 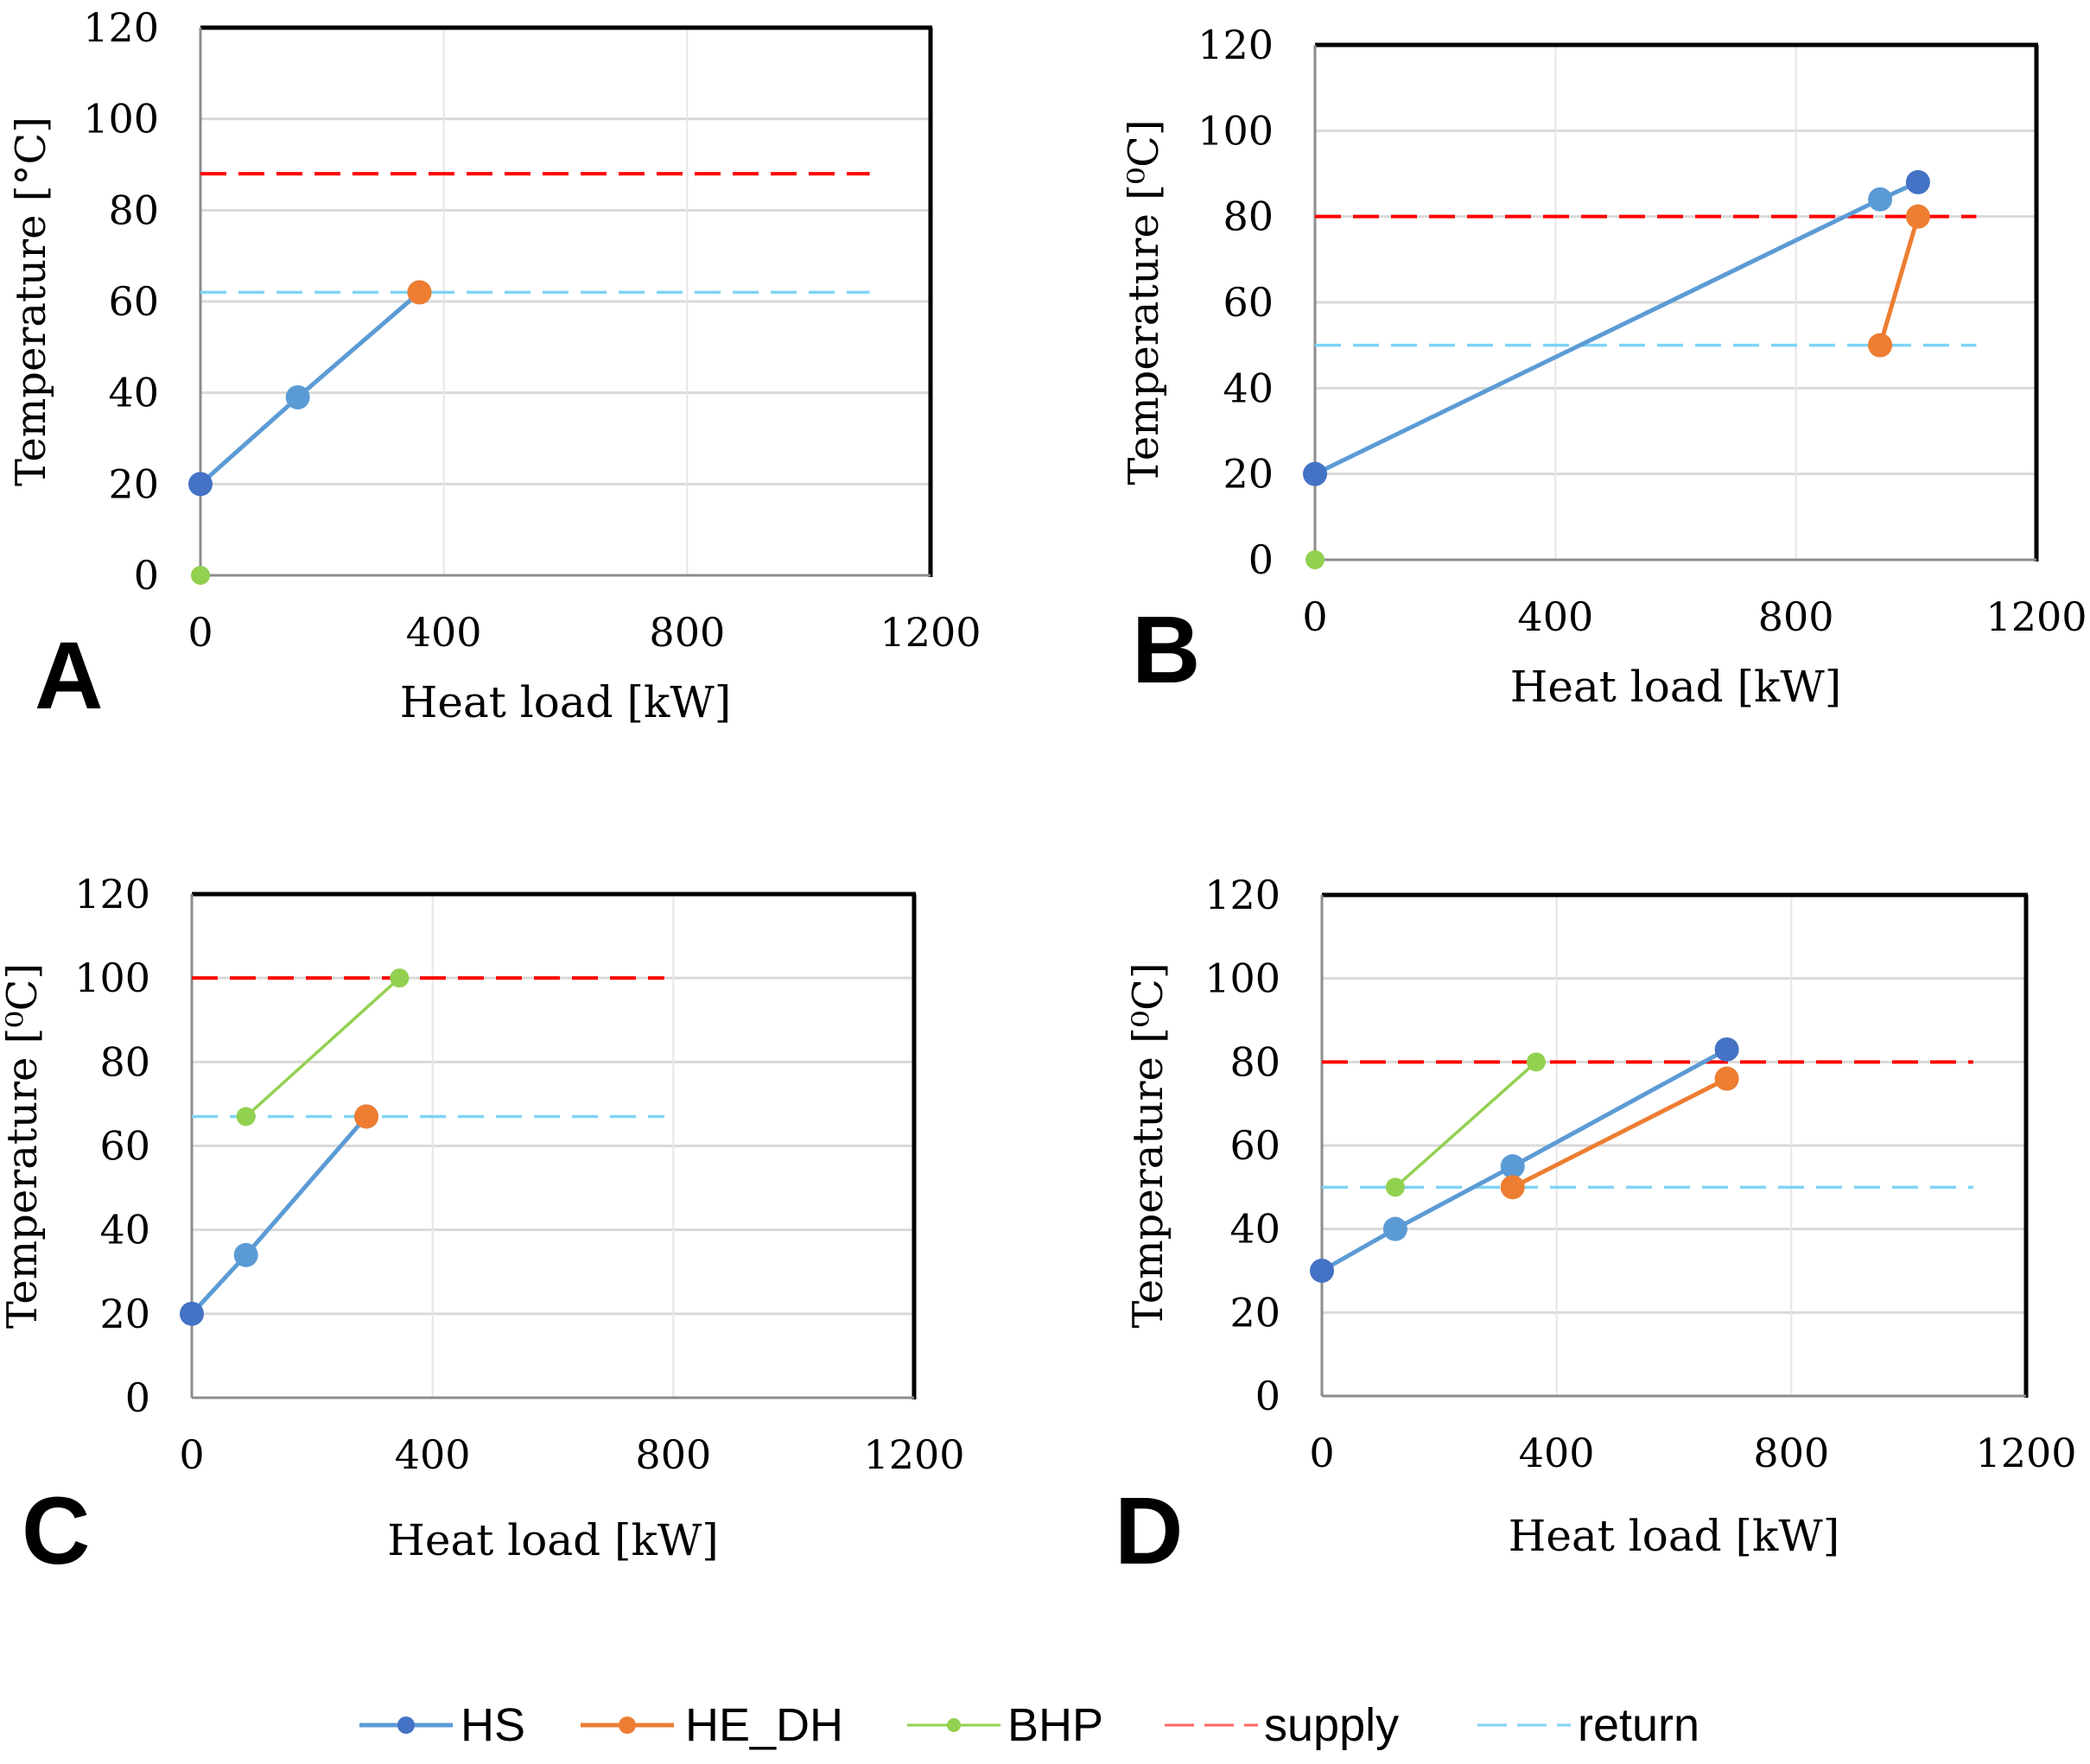 I want to click on y-axis-title: Temperature [°C], so click(x=31, y=301).